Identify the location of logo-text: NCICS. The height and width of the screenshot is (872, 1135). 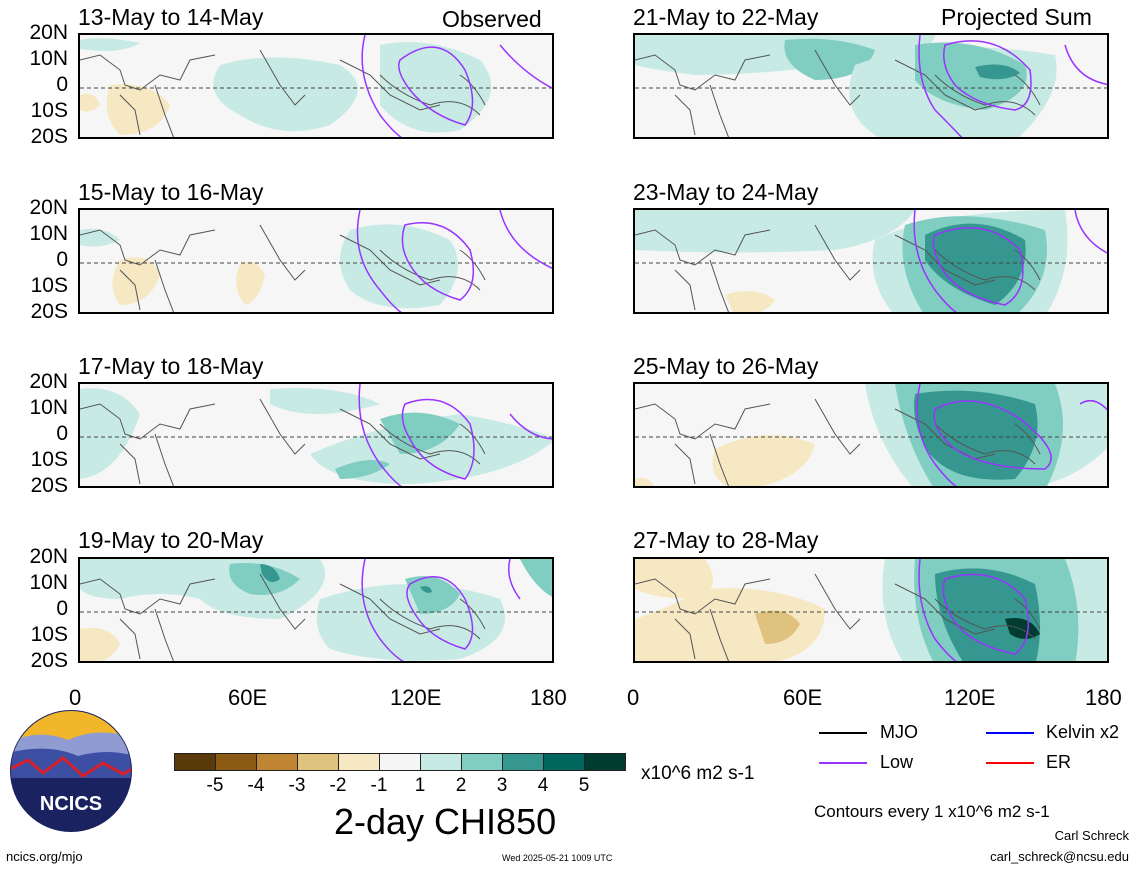
(71, 804).